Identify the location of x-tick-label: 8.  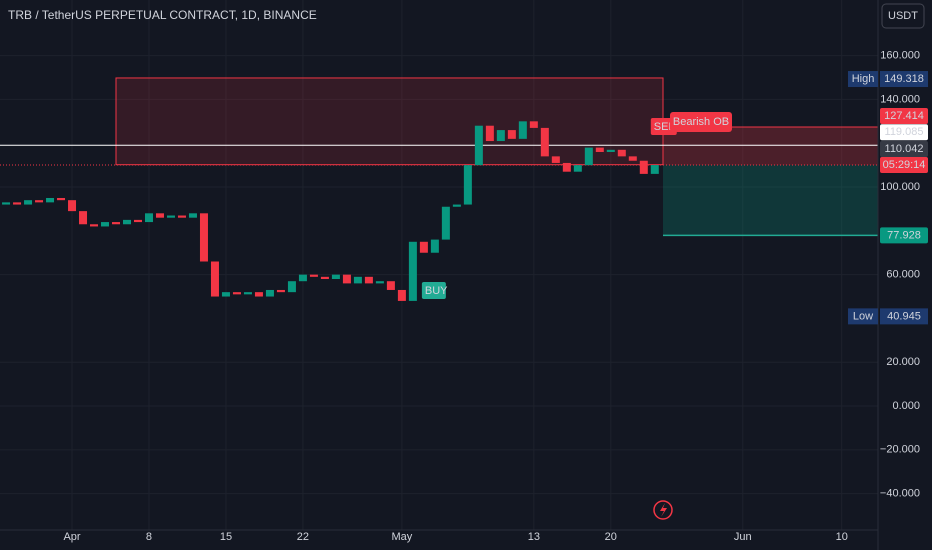
(149, 537).